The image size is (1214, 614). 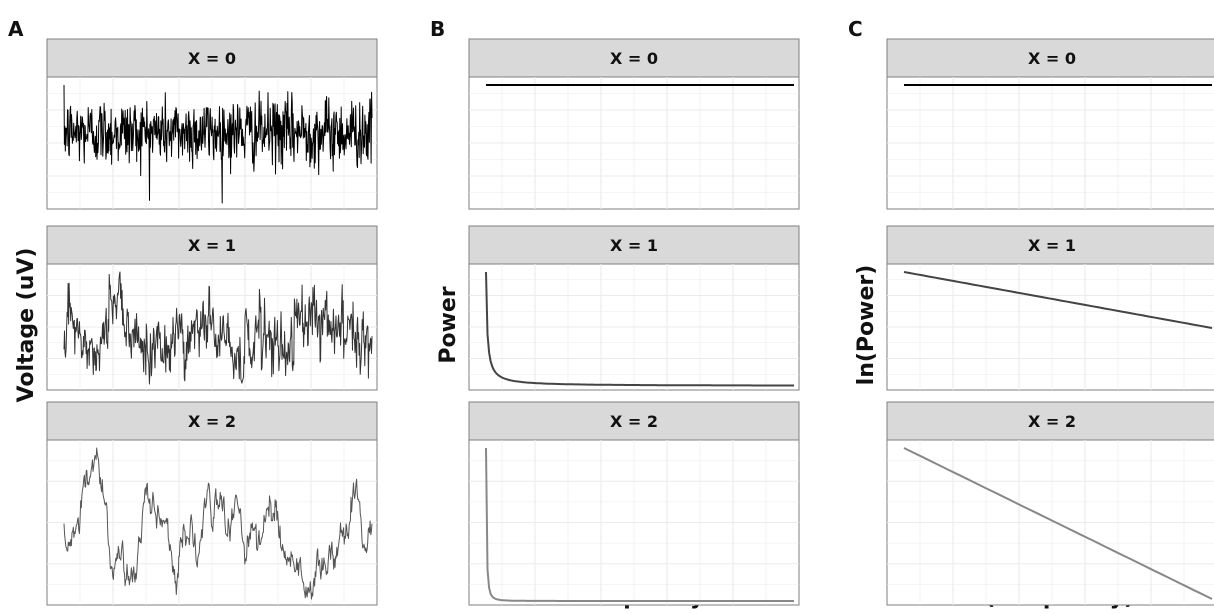 I want to click on y-axis-title-c: ln(Power), so click(x=866, y=325).